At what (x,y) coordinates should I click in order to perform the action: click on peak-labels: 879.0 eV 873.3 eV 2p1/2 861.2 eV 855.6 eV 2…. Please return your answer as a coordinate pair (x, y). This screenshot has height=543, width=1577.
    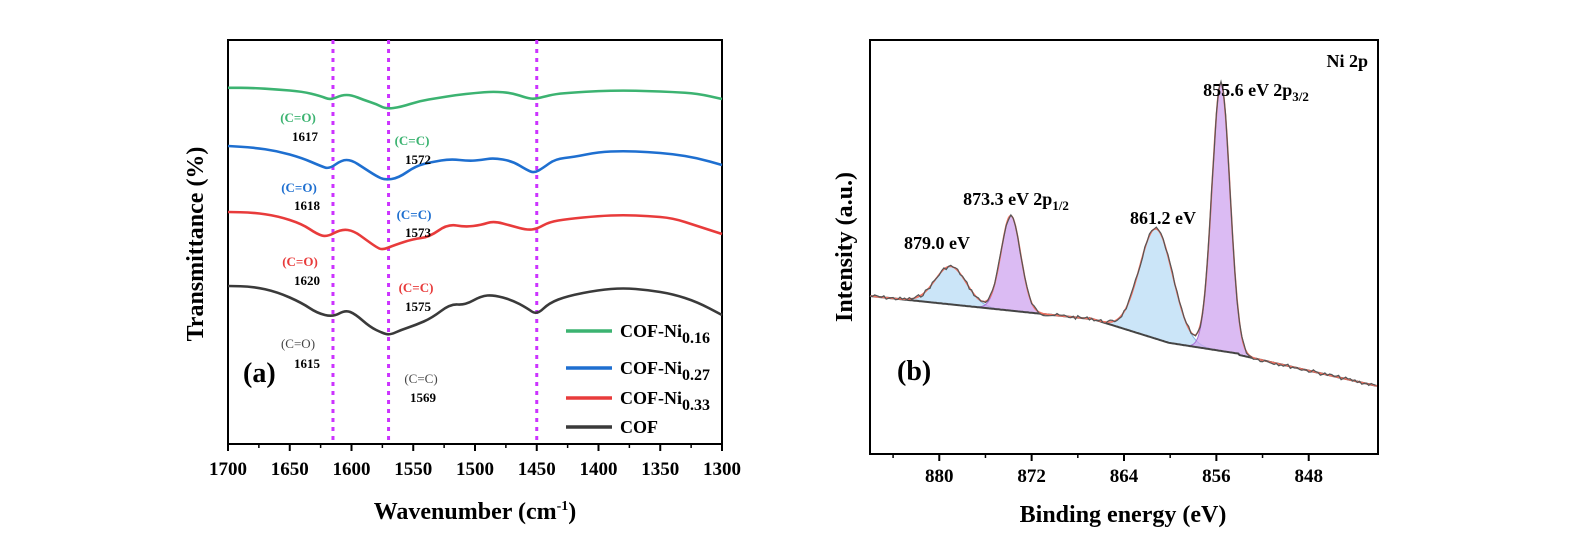
    Looking at the image, I should click on (1106, 166).